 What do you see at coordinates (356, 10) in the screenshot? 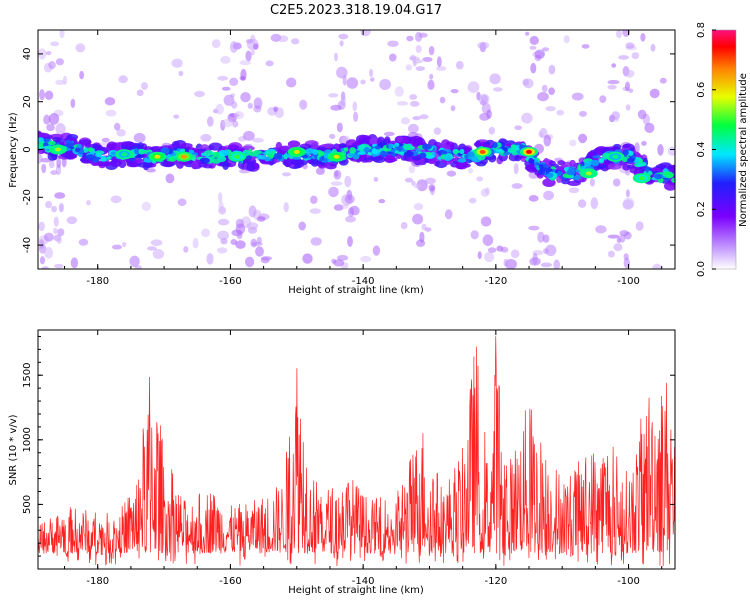
I see `figure-title: C2E5.2023.318.19.04.G17` at bounding box center [356, 10].